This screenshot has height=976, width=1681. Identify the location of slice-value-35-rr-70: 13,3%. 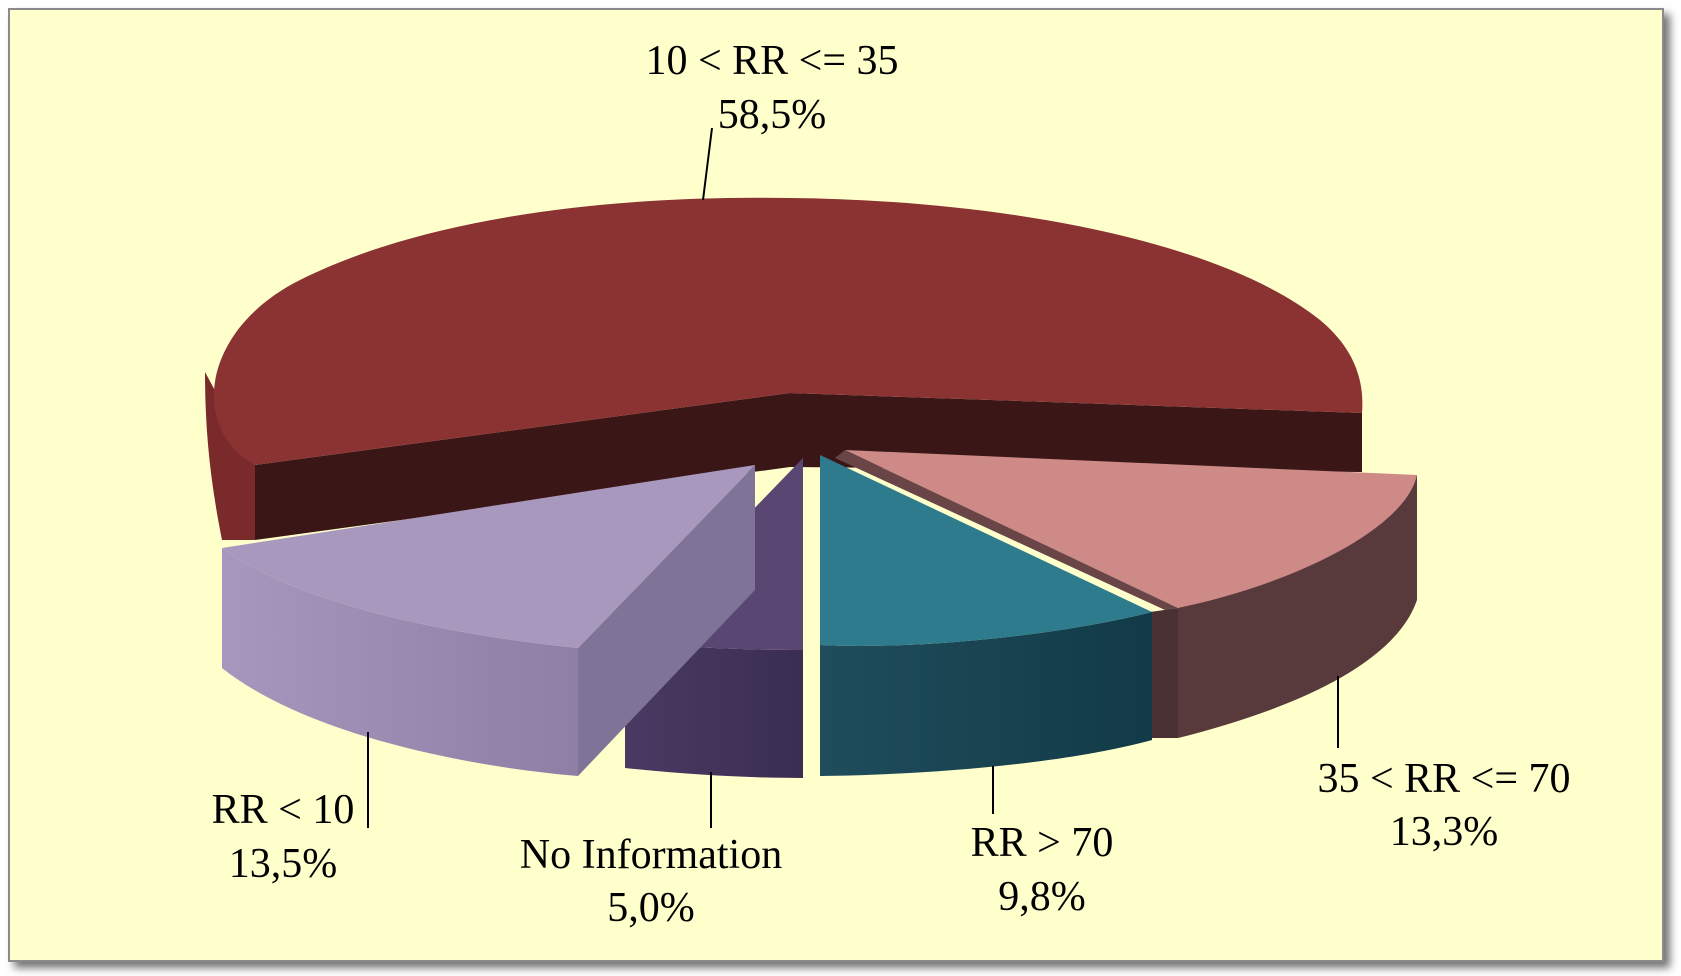
(1444, 832).